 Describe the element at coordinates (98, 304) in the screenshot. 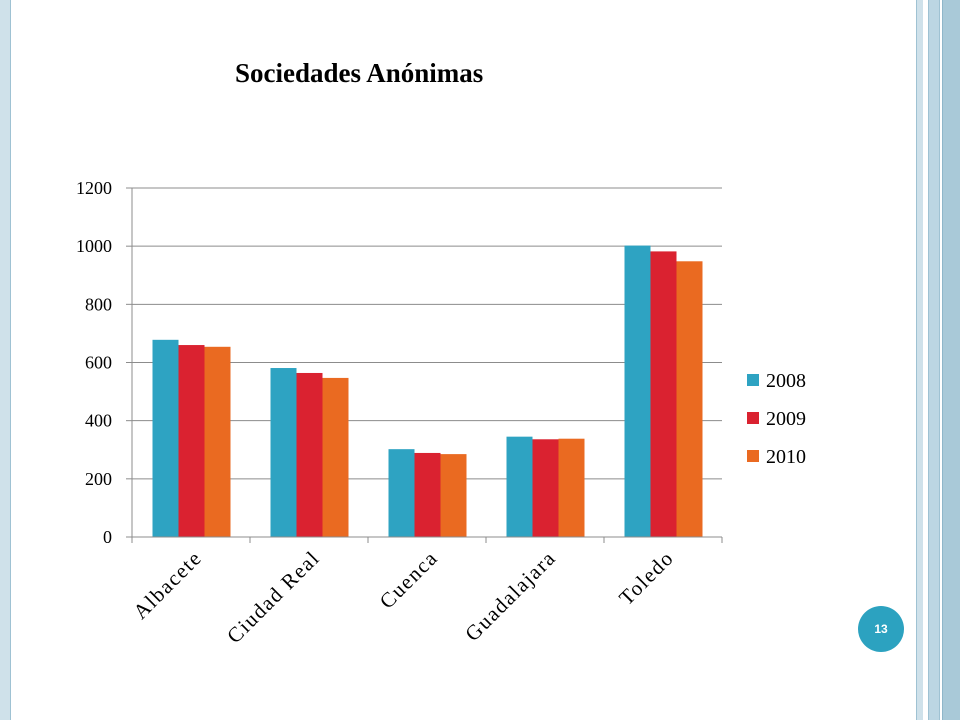

I see `y-tick-label: 800` at that location.